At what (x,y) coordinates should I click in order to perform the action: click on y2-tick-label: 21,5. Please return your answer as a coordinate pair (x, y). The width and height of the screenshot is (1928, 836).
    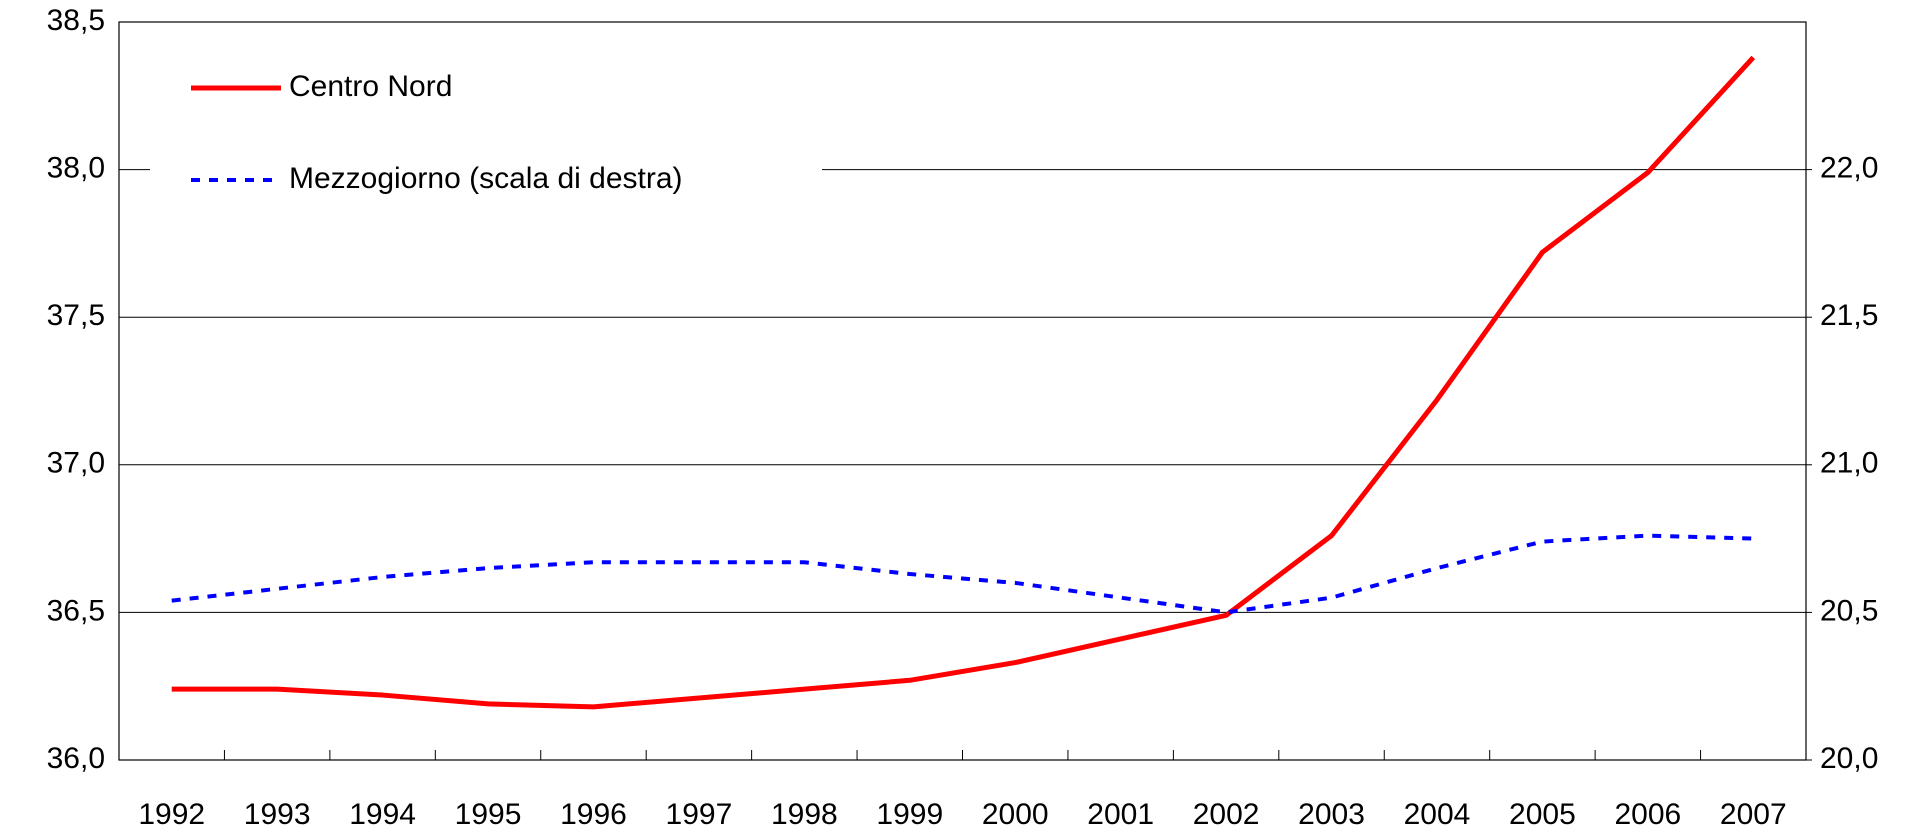
    Looking at the image, I should click on (1849, 315).